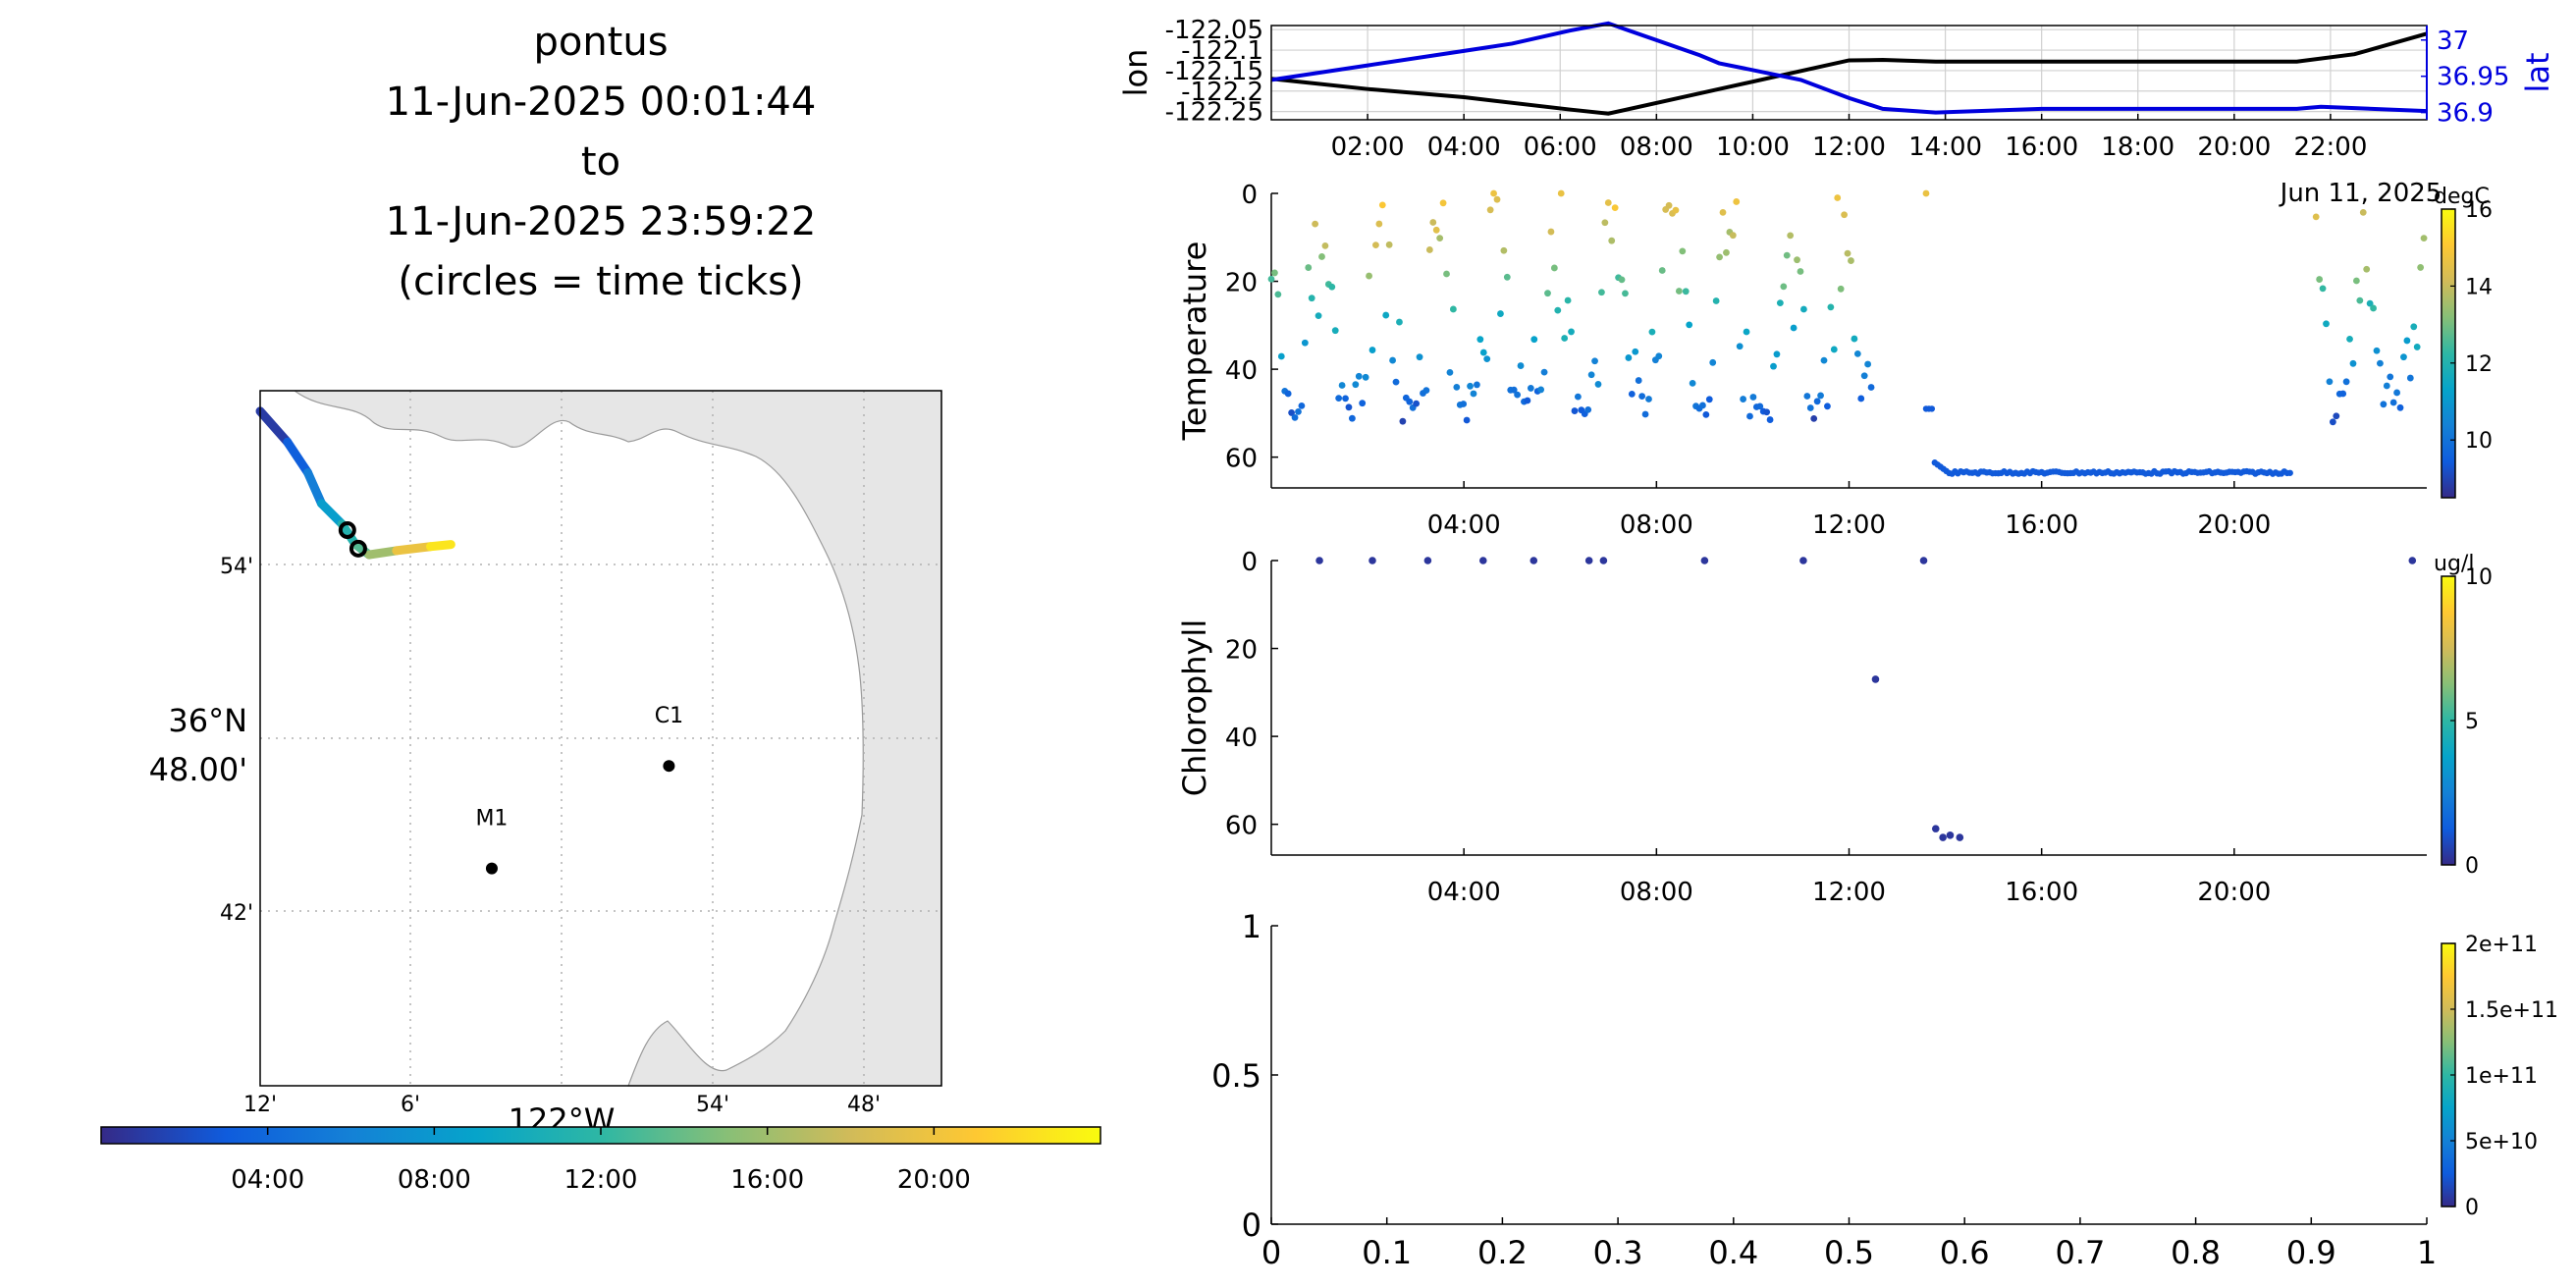 This screenshot has width=2576, height=1288. Describe the element at coordinates (236, 913) in the screenshot. I see `map-lat-tick-42: 42'` at that location.